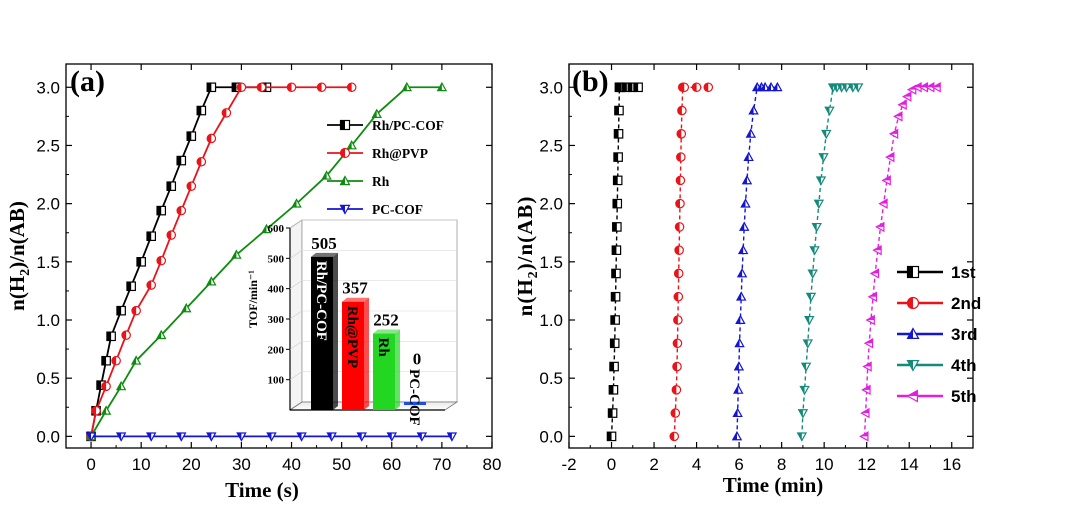  Describe the element at coordinates (48, 436) in the screenshot. I see `panel-a-y-tick-label: 0.0` at that location.